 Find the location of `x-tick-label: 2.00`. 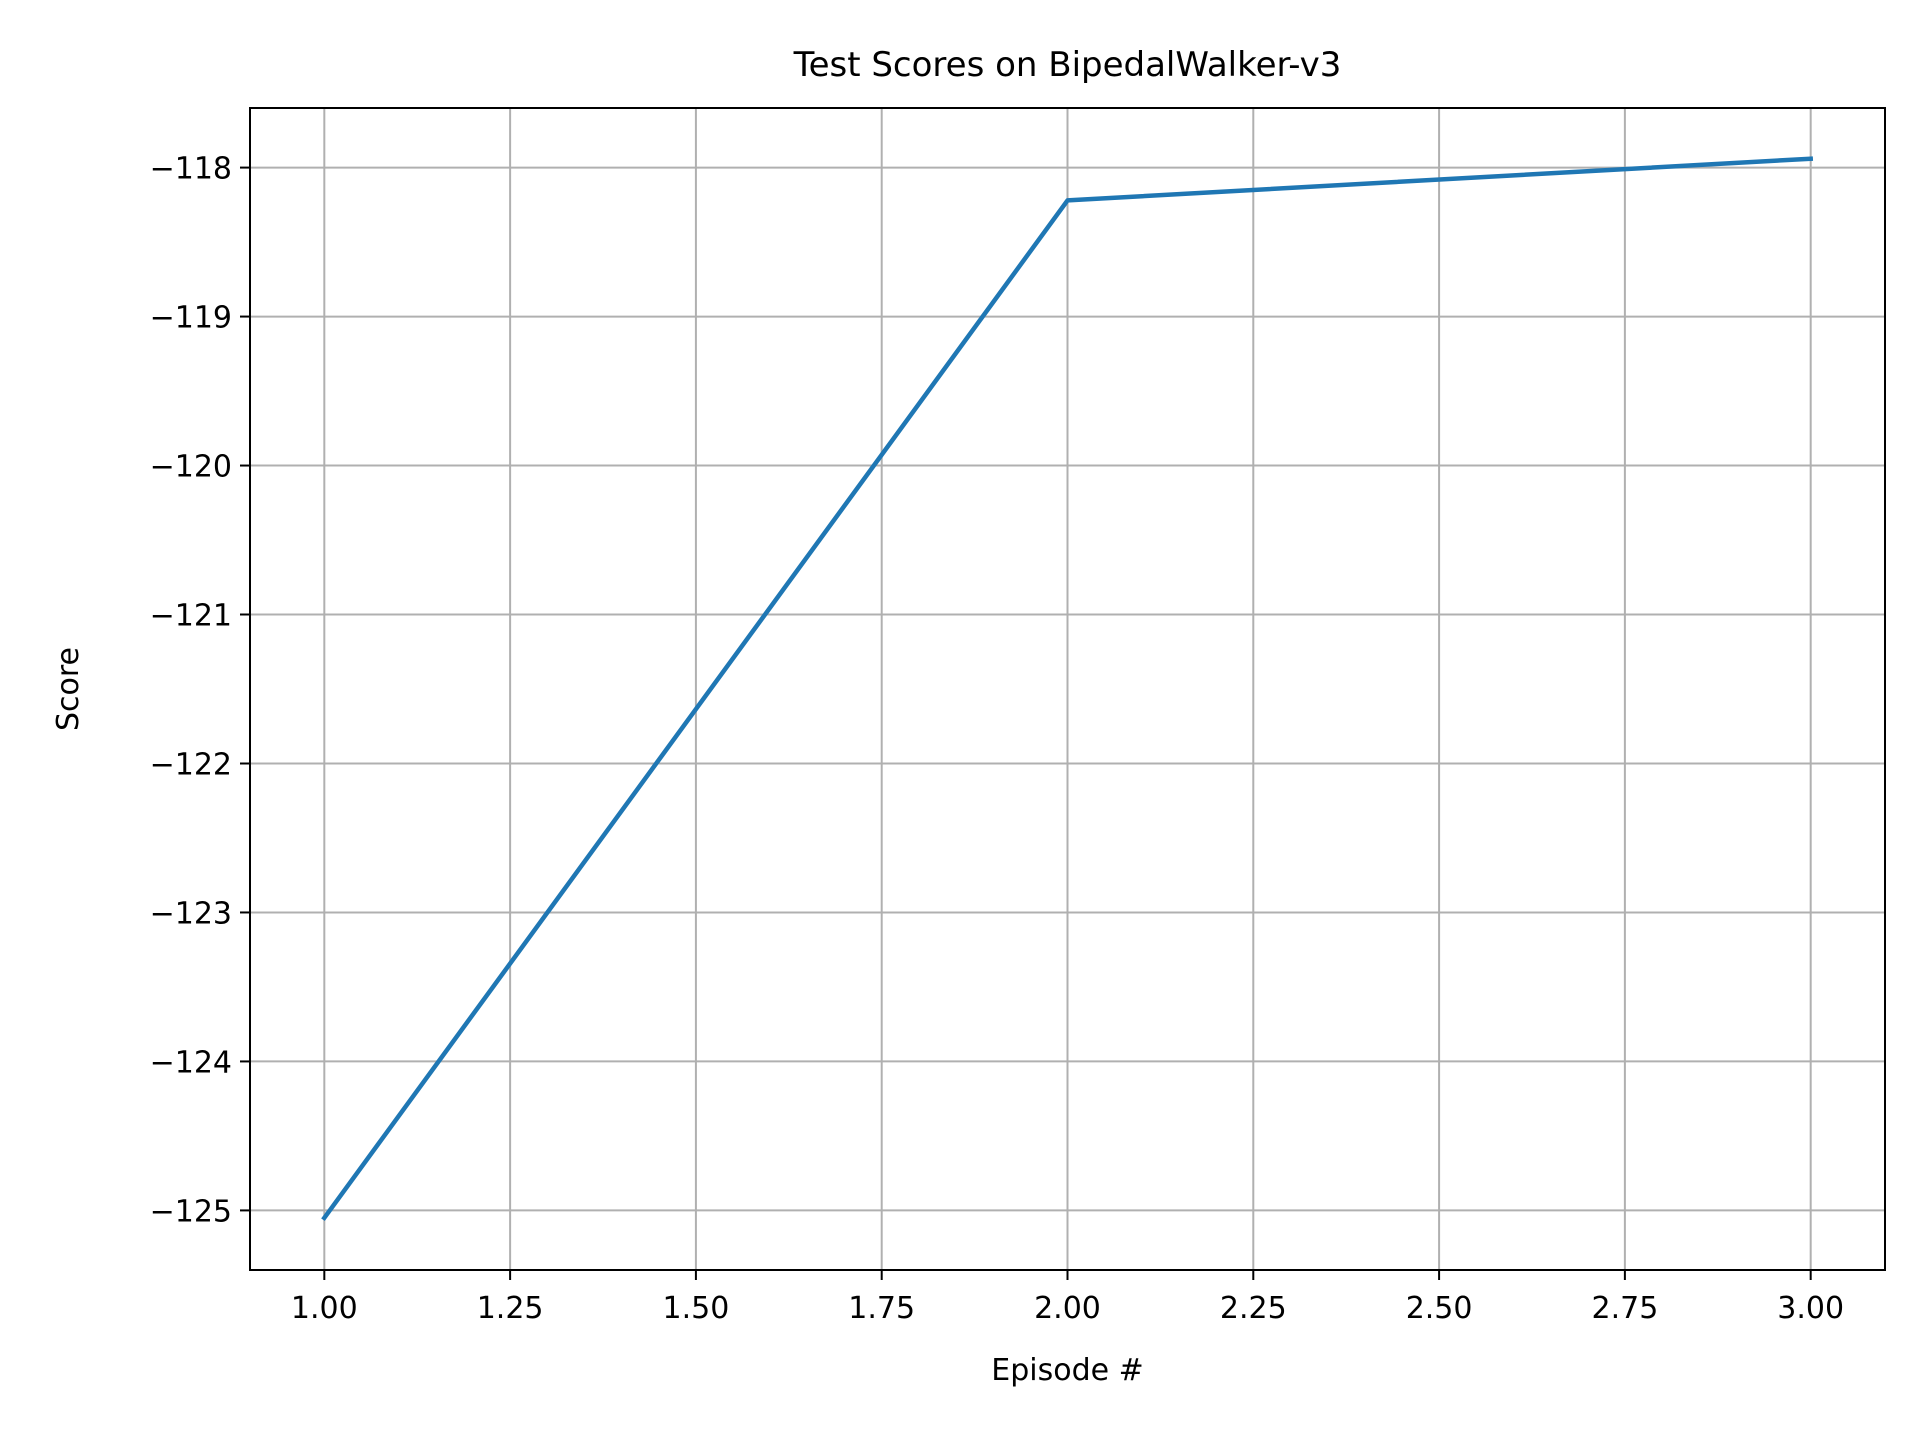

x-tick-label: 2.00 is located at coordinates (1067, 1308).